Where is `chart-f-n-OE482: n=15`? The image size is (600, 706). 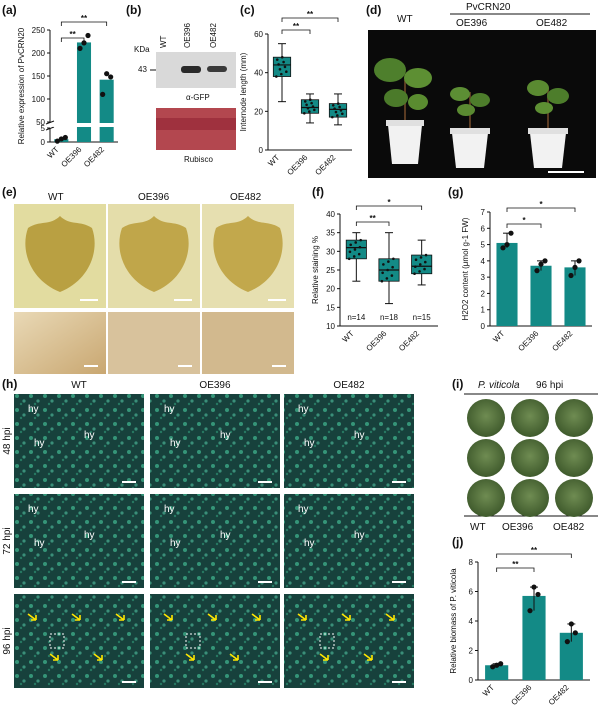
chart-f-n-OE482: n=15 is located at coordinates (422, 317).